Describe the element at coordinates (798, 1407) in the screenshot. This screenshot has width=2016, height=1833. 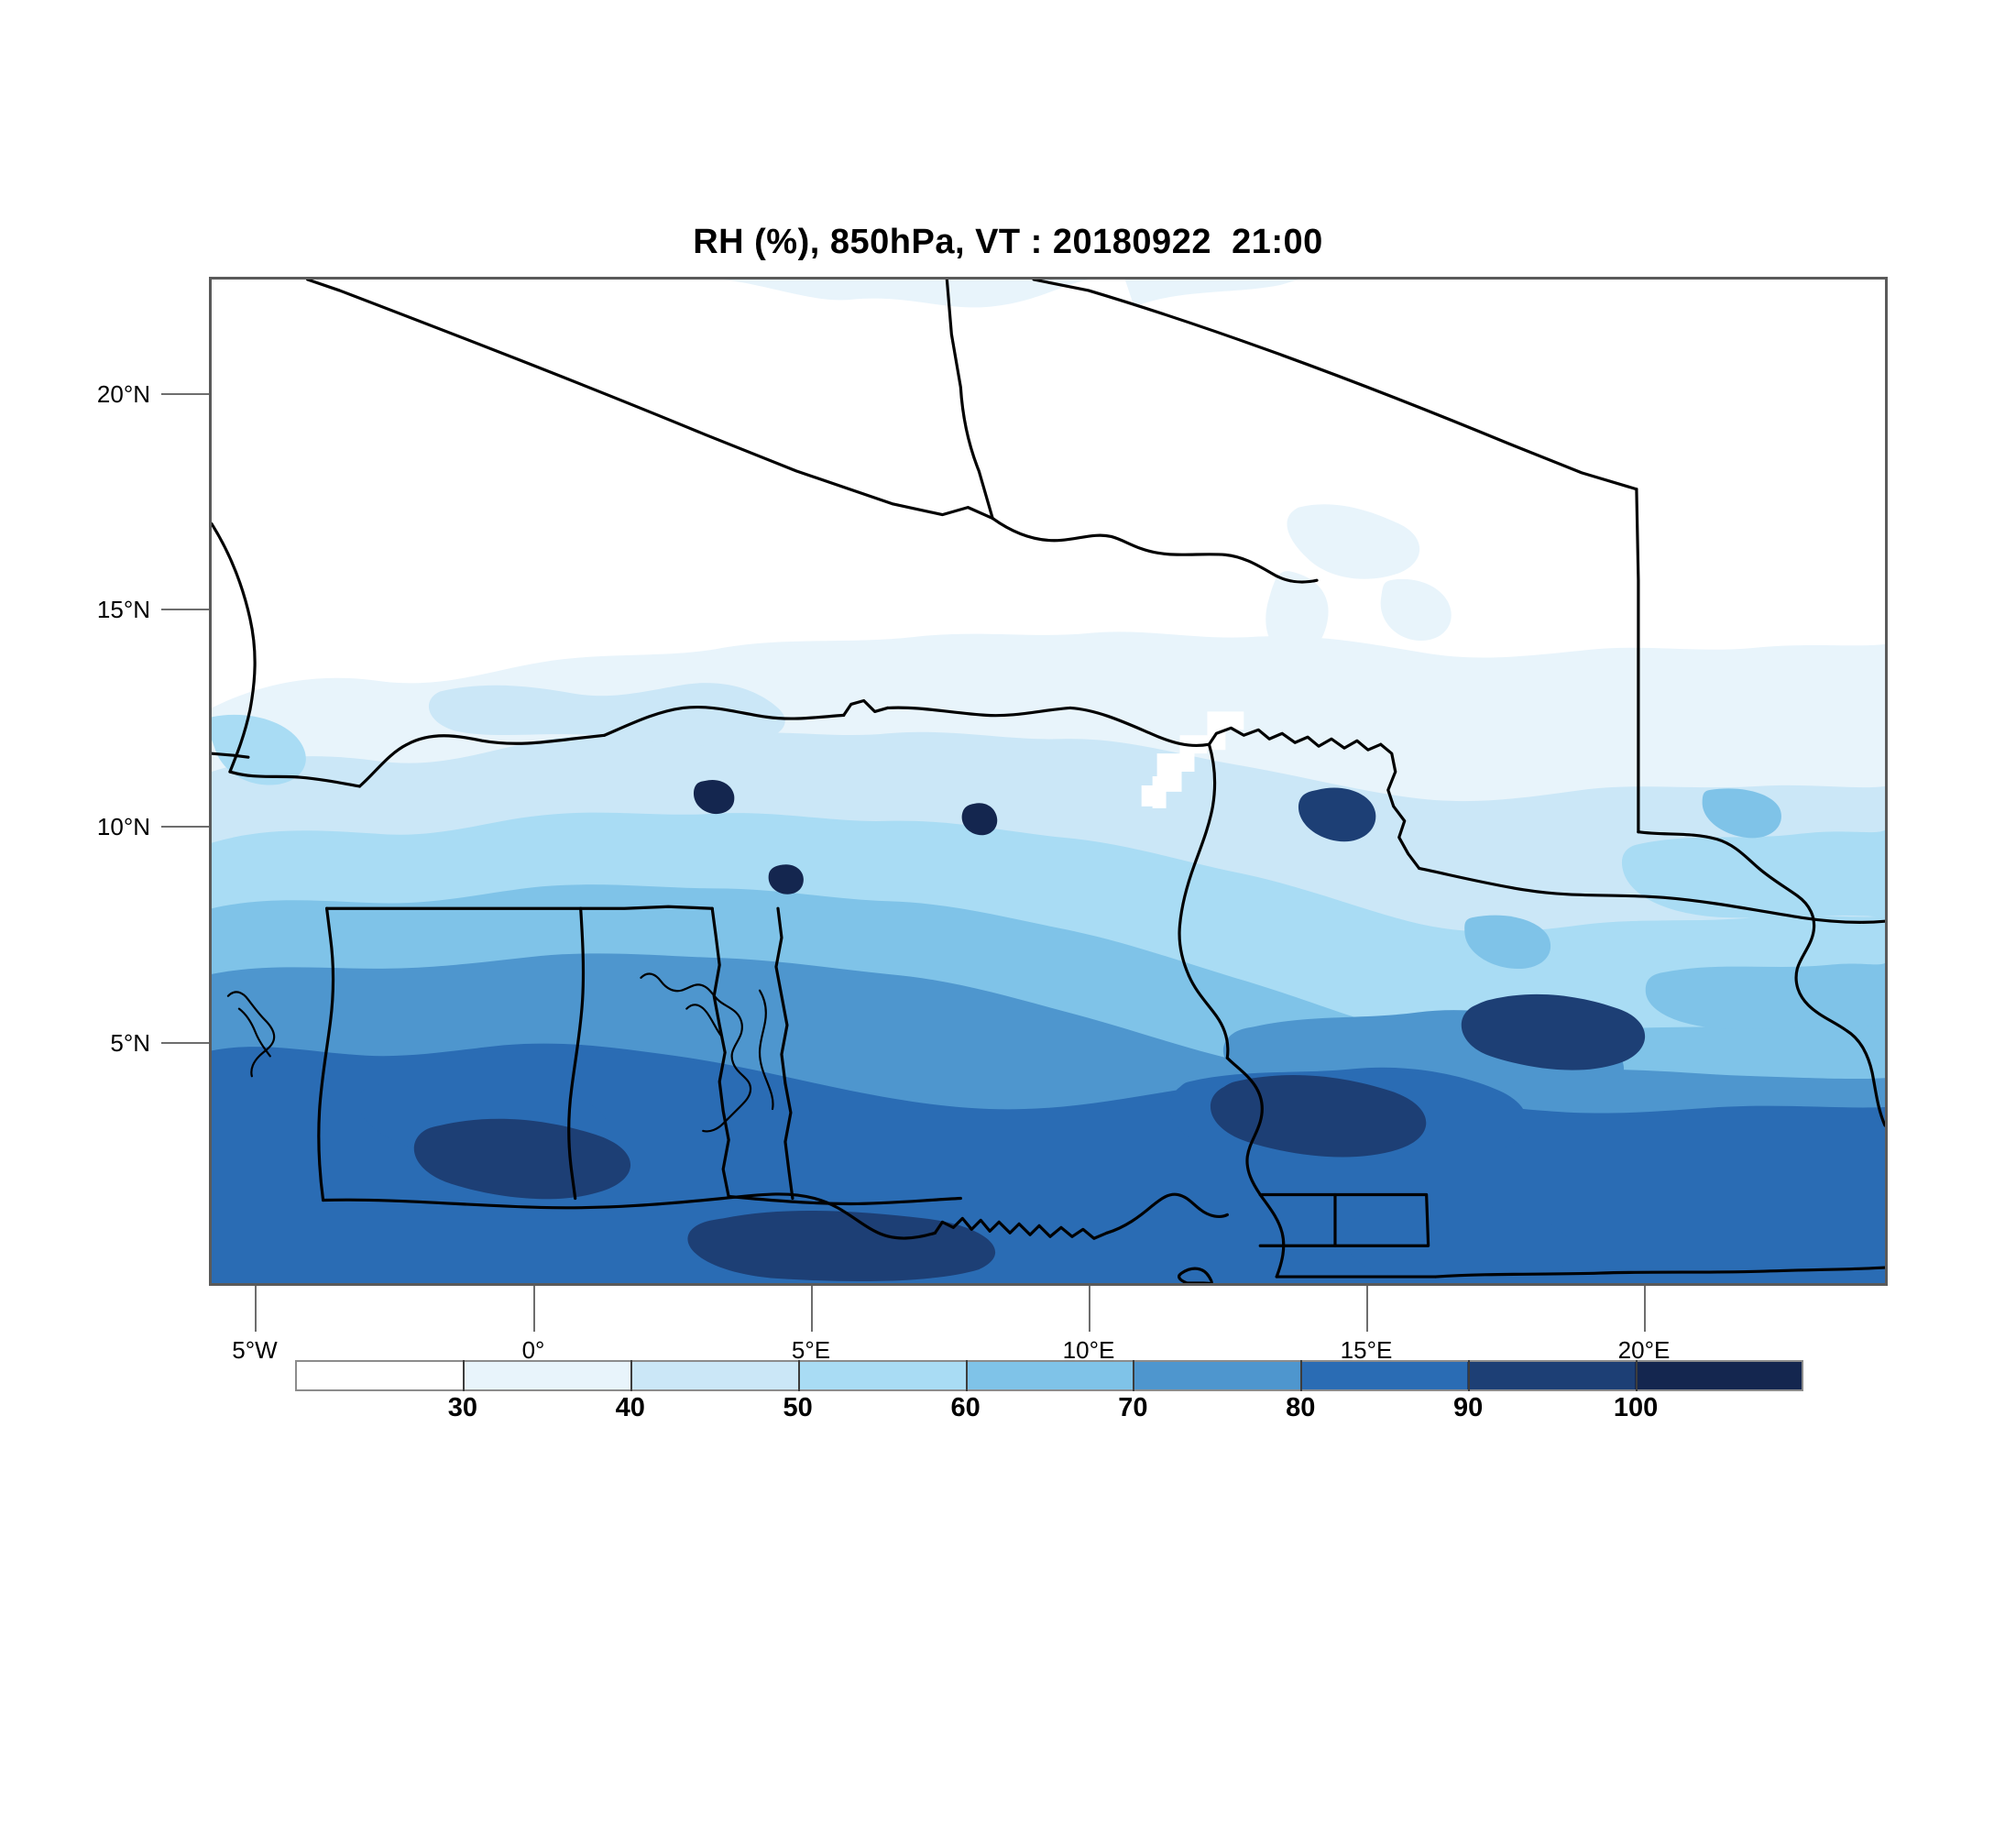
I see `cb-tick-label-50: 50` at that location.